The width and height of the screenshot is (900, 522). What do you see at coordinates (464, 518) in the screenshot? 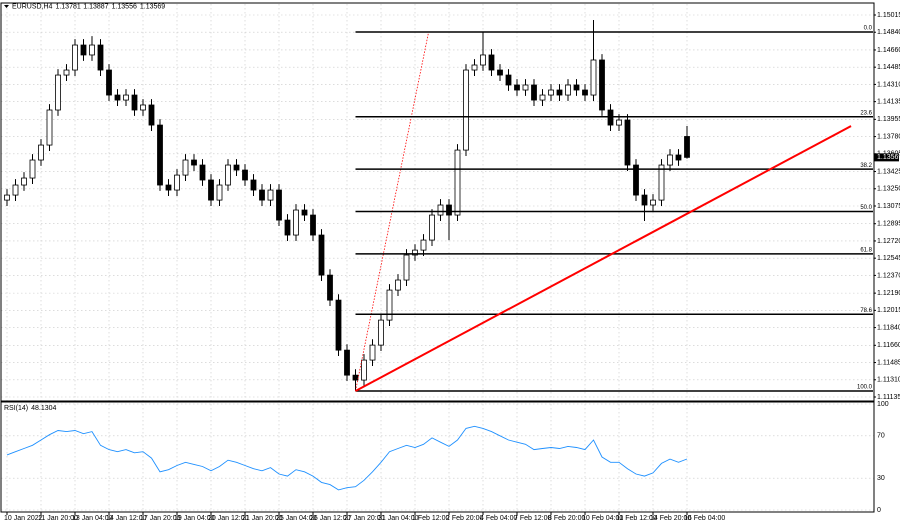
I see `x-tick-label: 2 Feb 20:00` at bounding box center [464, 518].